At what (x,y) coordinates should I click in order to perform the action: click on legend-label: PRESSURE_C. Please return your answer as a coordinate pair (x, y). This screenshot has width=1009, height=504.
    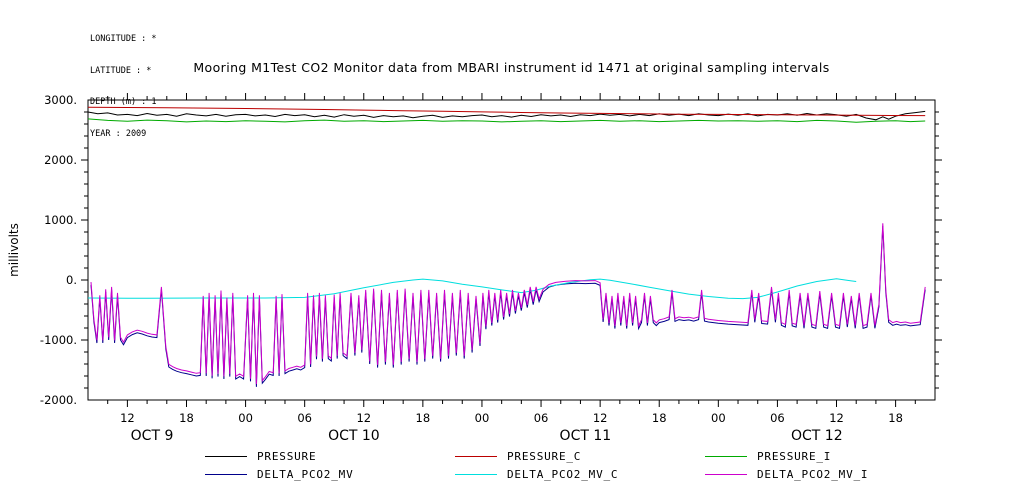
    Looking at the image, I should click on (544, 456).